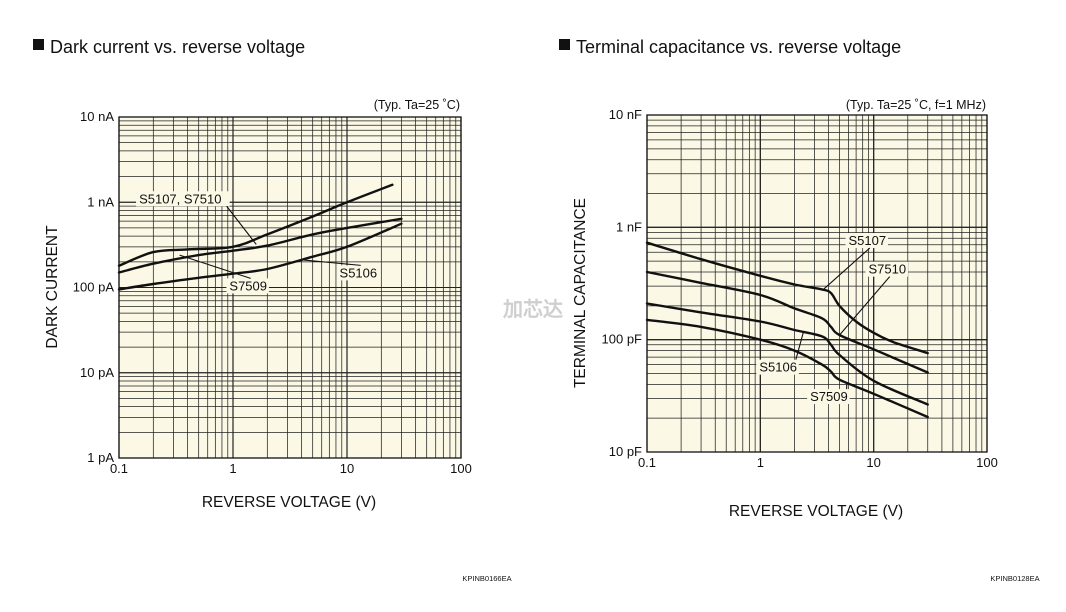  What do you see at coordinates (180, 198) in the screenshot?
I see `series-annotation-label: S5107, S7510` at bounding box center [180, 198].